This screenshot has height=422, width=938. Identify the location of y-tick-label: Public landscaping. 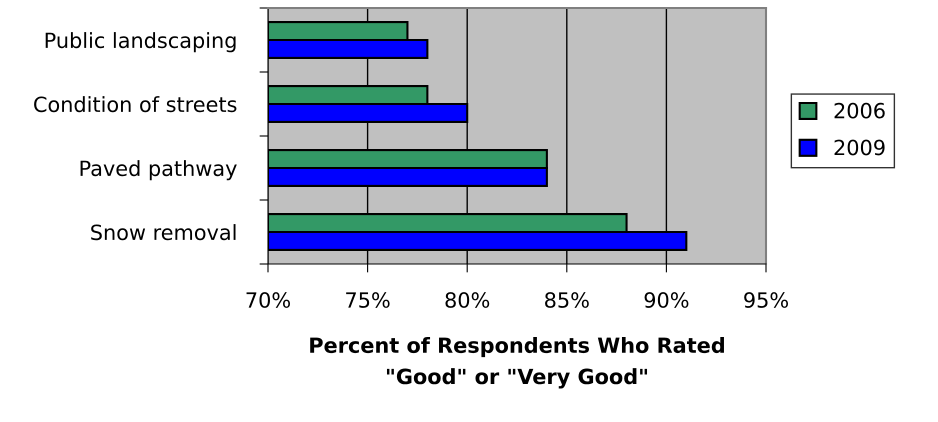
(141, 42).